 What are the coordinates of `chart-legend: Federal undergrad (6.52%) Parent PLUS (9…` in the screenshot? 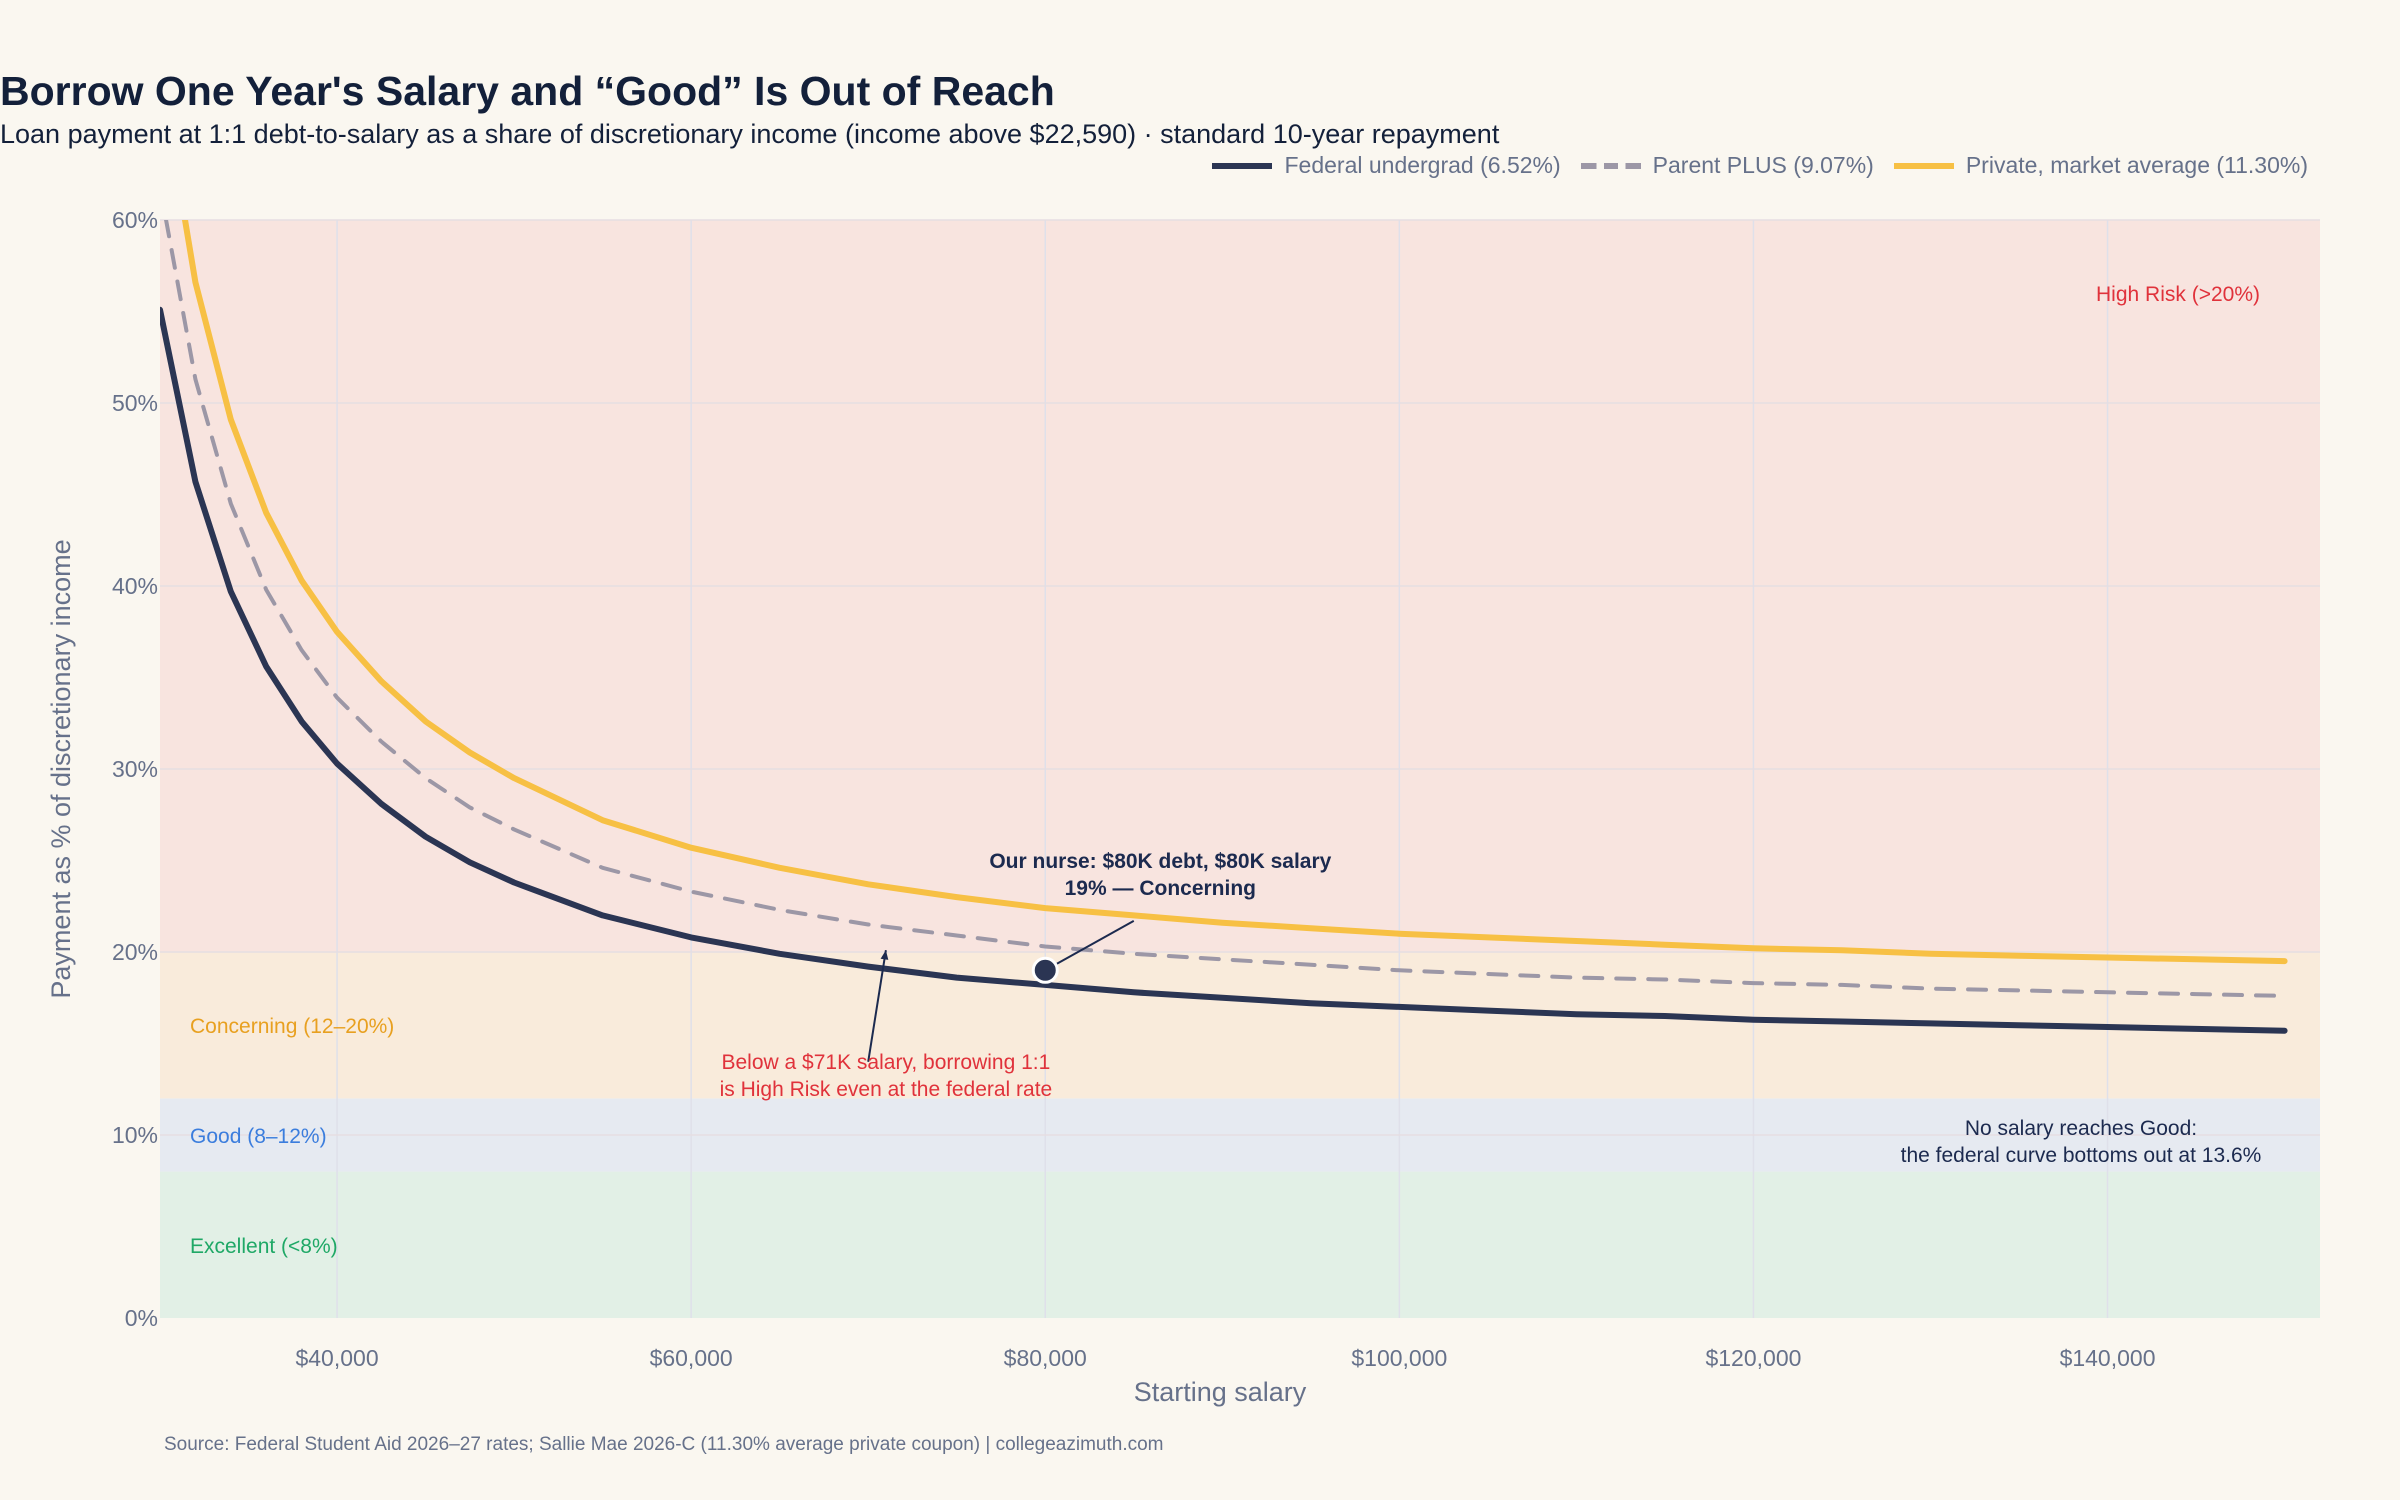 It's located at (1760, 165).